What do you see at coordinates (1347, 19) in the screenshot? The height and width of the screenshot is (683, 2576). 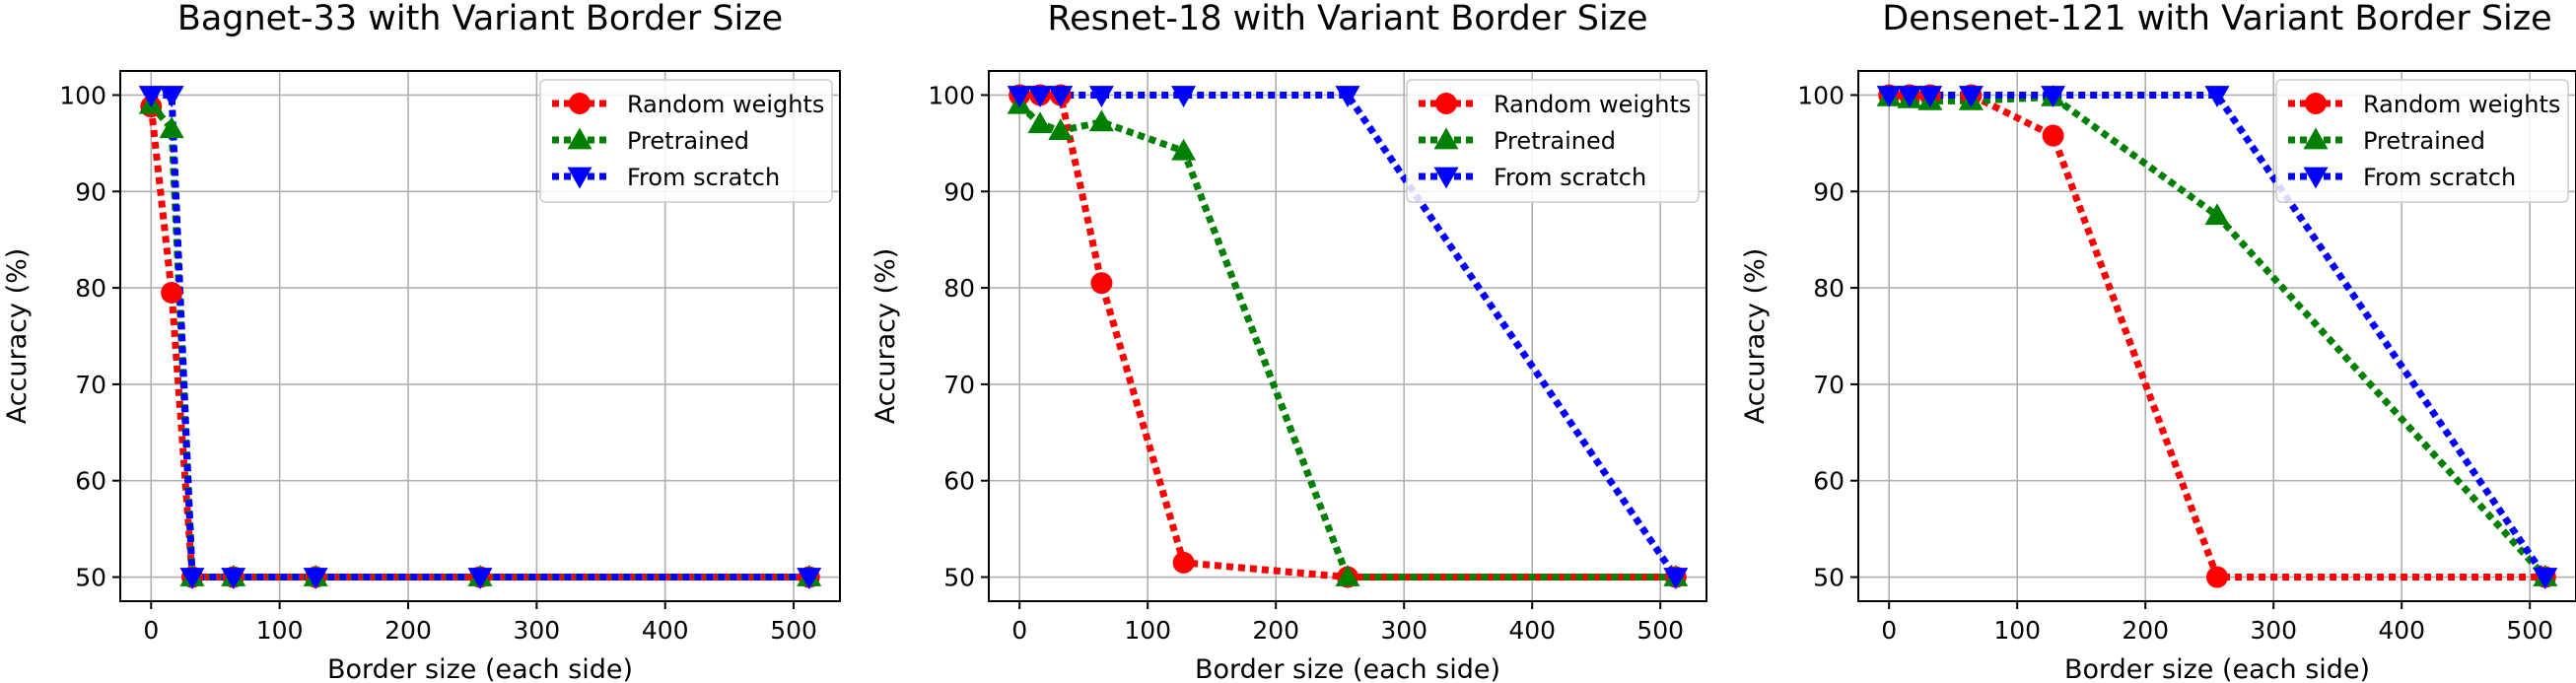 I see `chart-title: Resnet-18 with Variant Border Size` at bounding box center [1347, 19].